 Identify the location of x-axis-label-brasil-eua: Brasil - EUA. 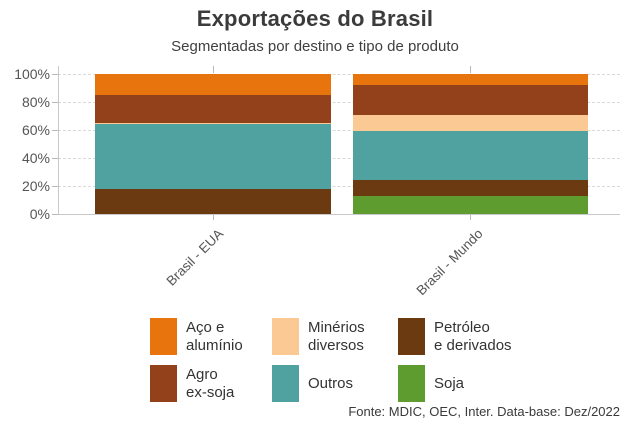
(195, 257).